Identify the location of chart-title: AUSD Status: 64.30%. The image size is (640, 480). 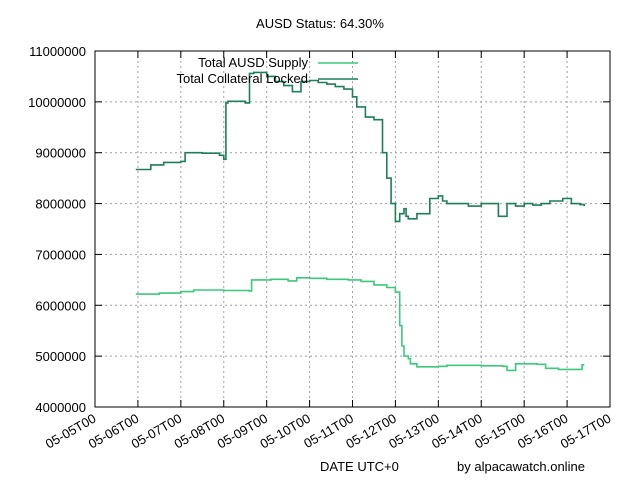
(320, 23).